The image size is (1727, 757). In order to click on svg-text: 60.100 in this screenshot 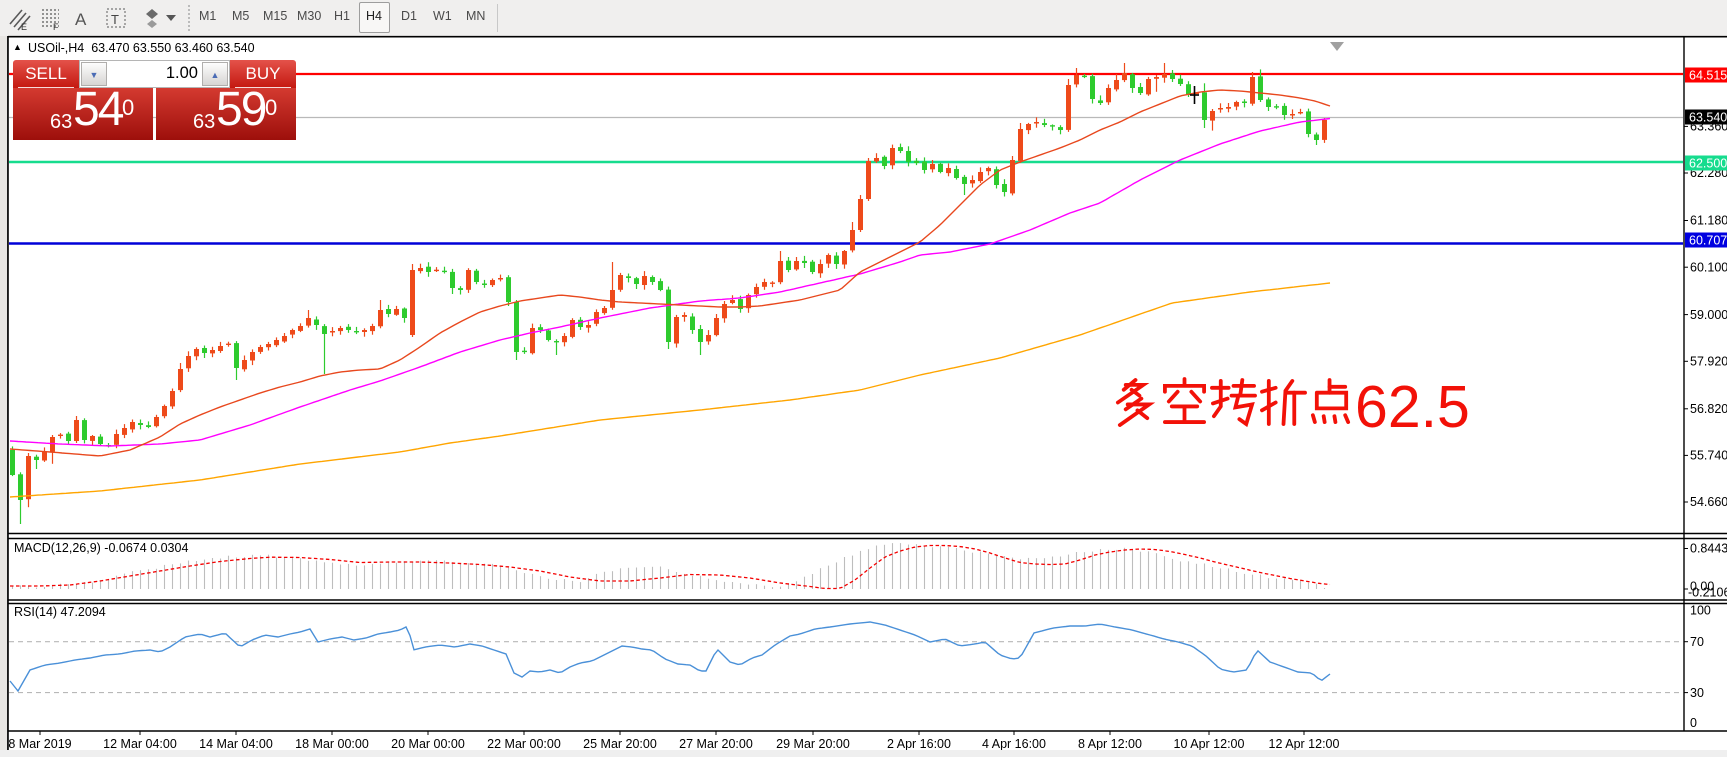, I will do `click(1708, 267)`.